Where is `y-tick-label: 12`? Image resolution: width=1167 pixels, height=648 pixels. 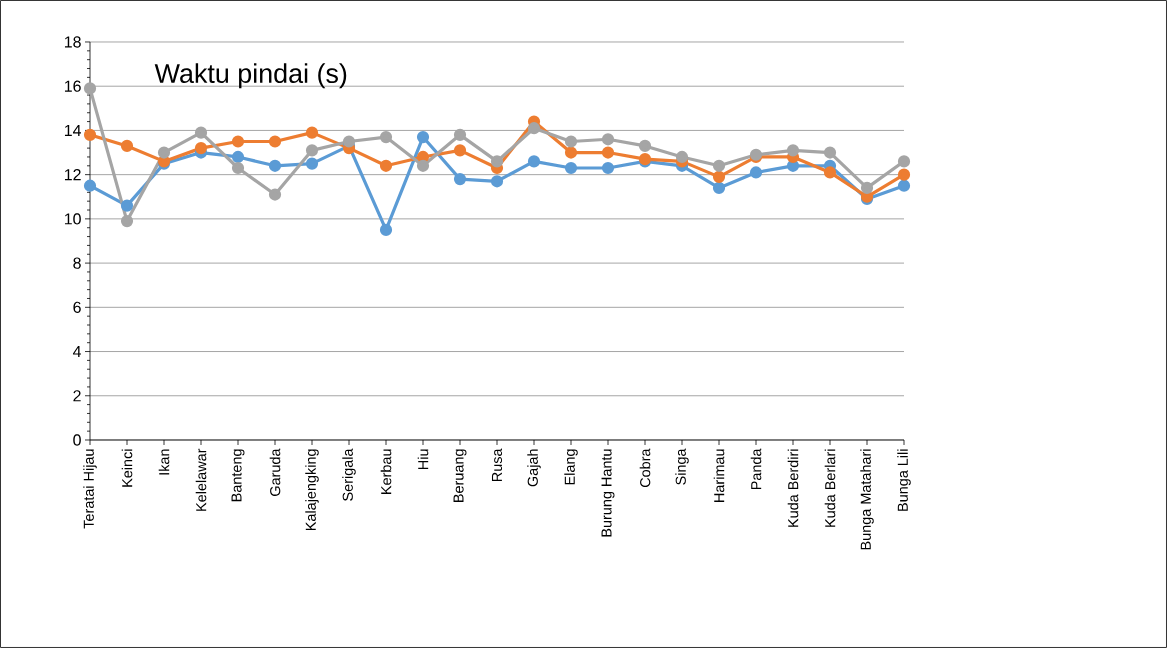 y-tick-label: 12 is located at coordinates (72, 175).